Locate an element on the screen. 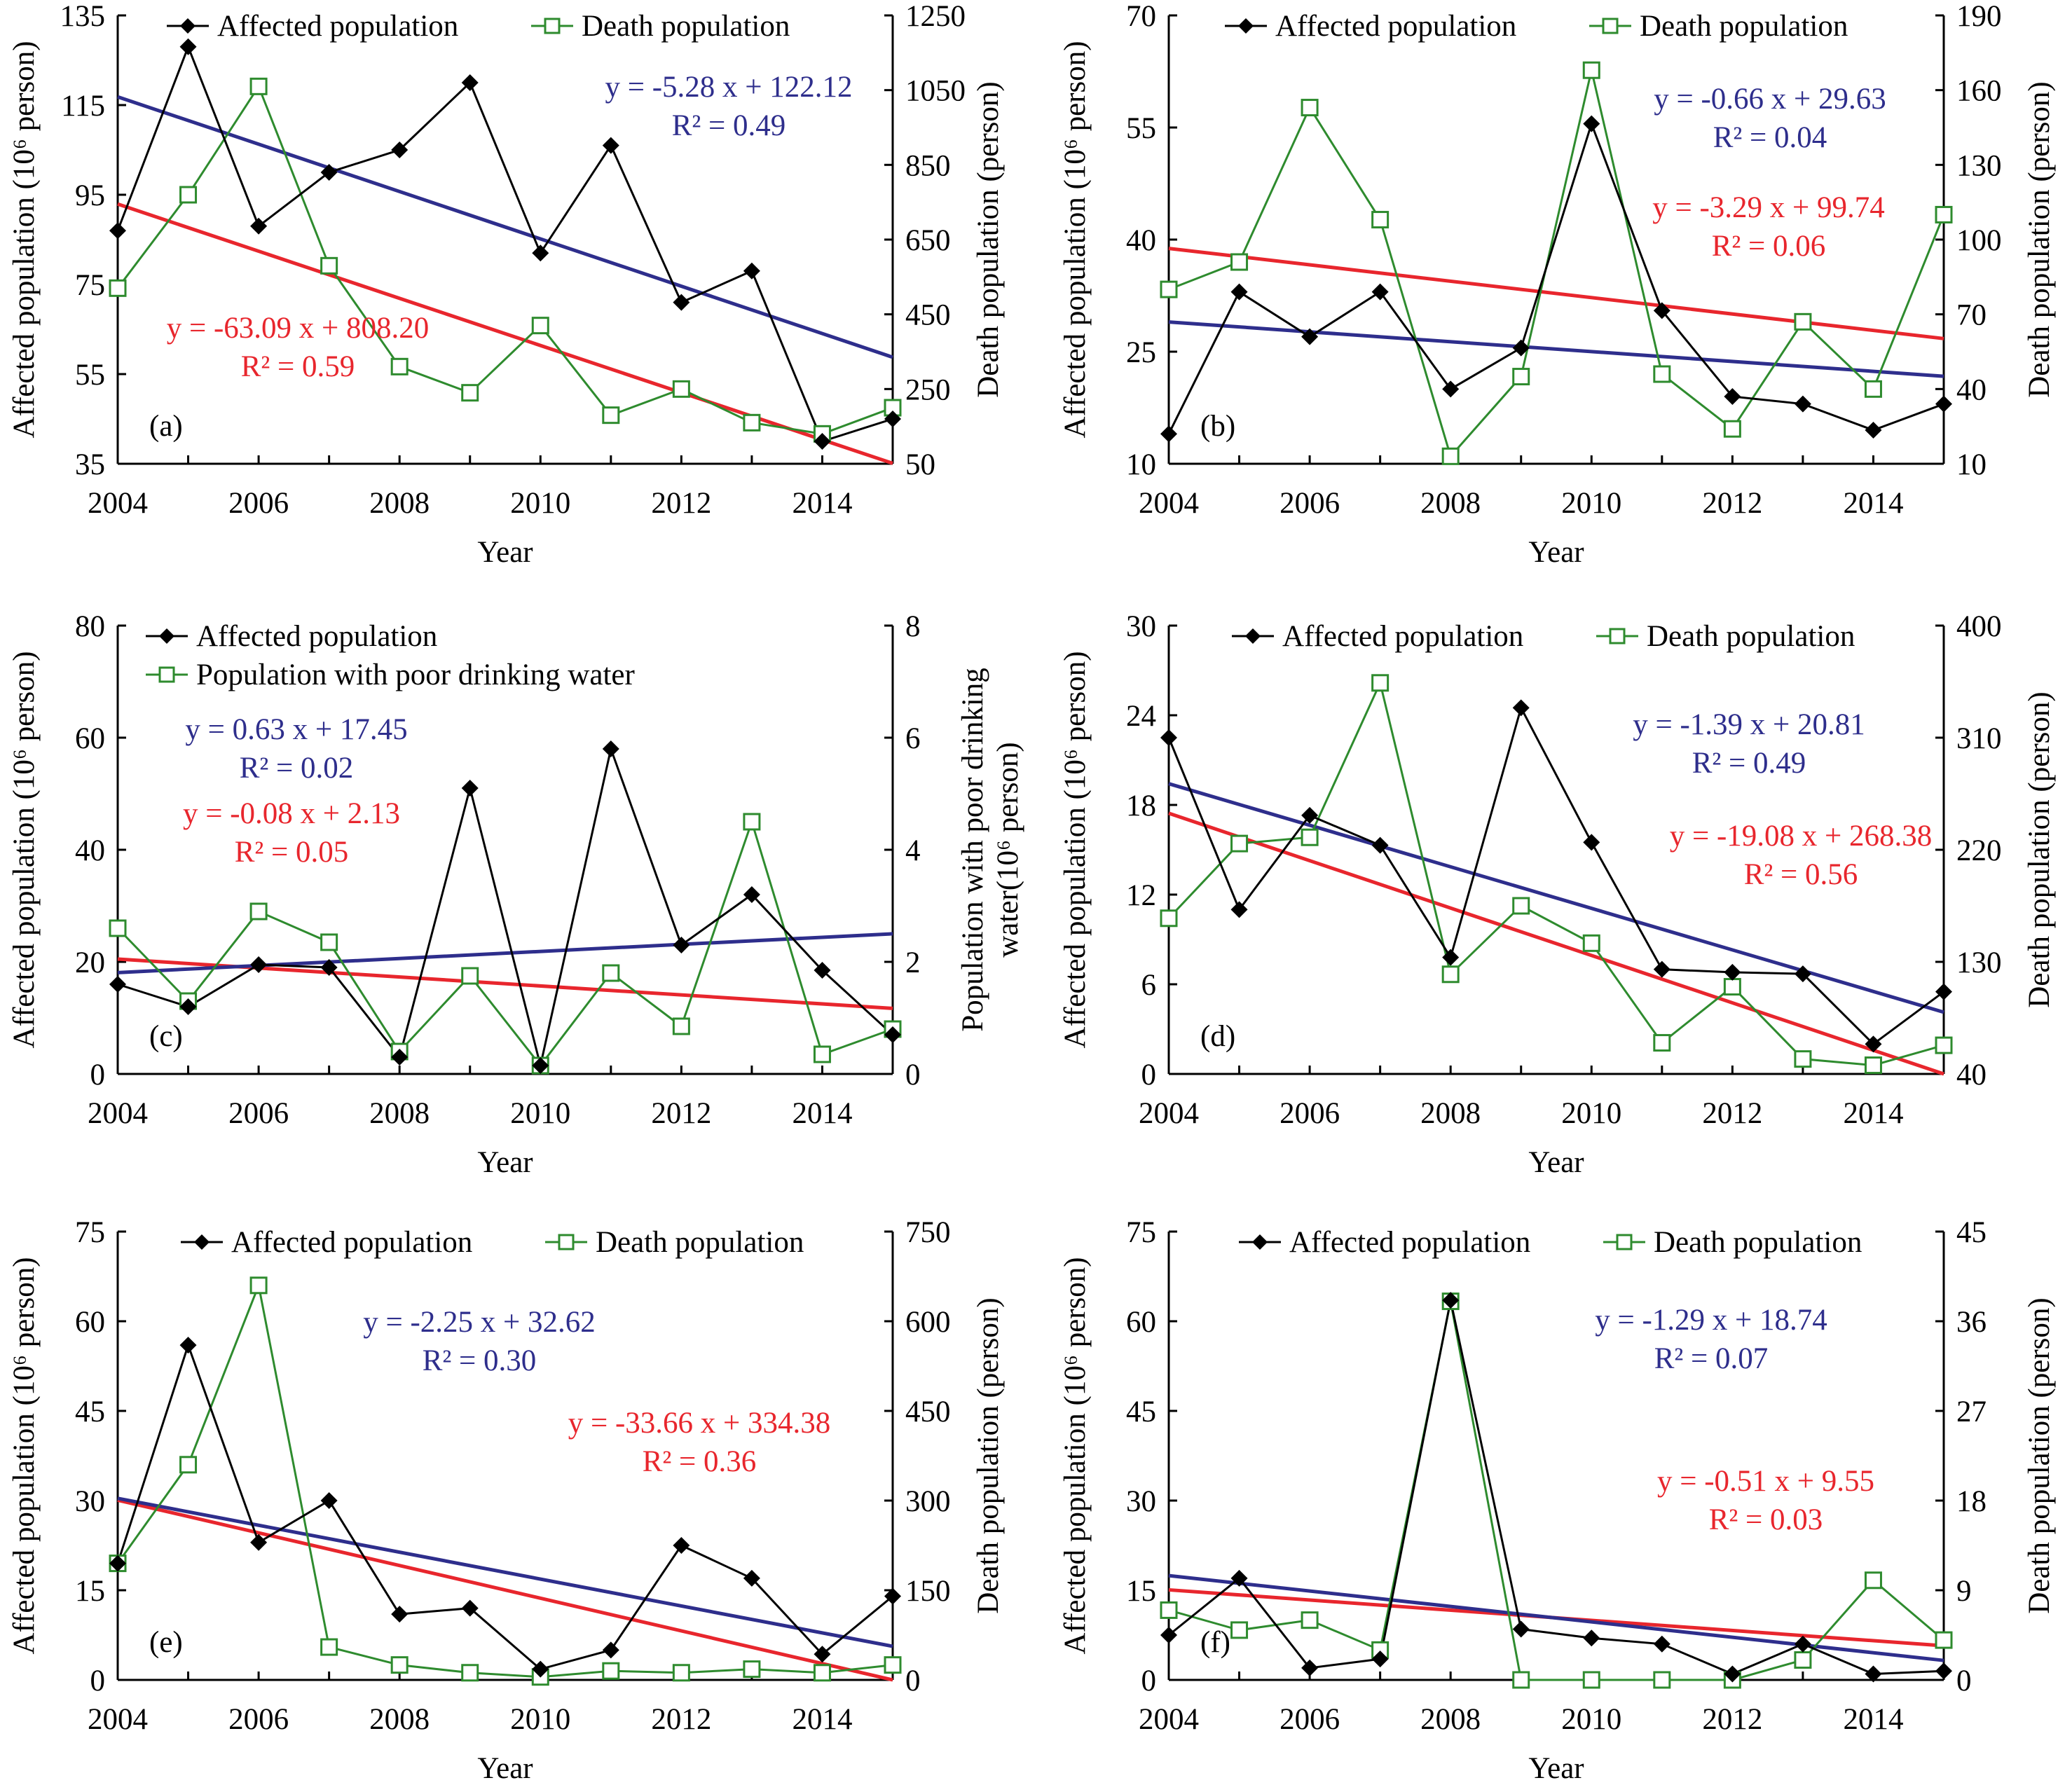  right-tick-label: 45 is located at coordinates (1971, 1232).